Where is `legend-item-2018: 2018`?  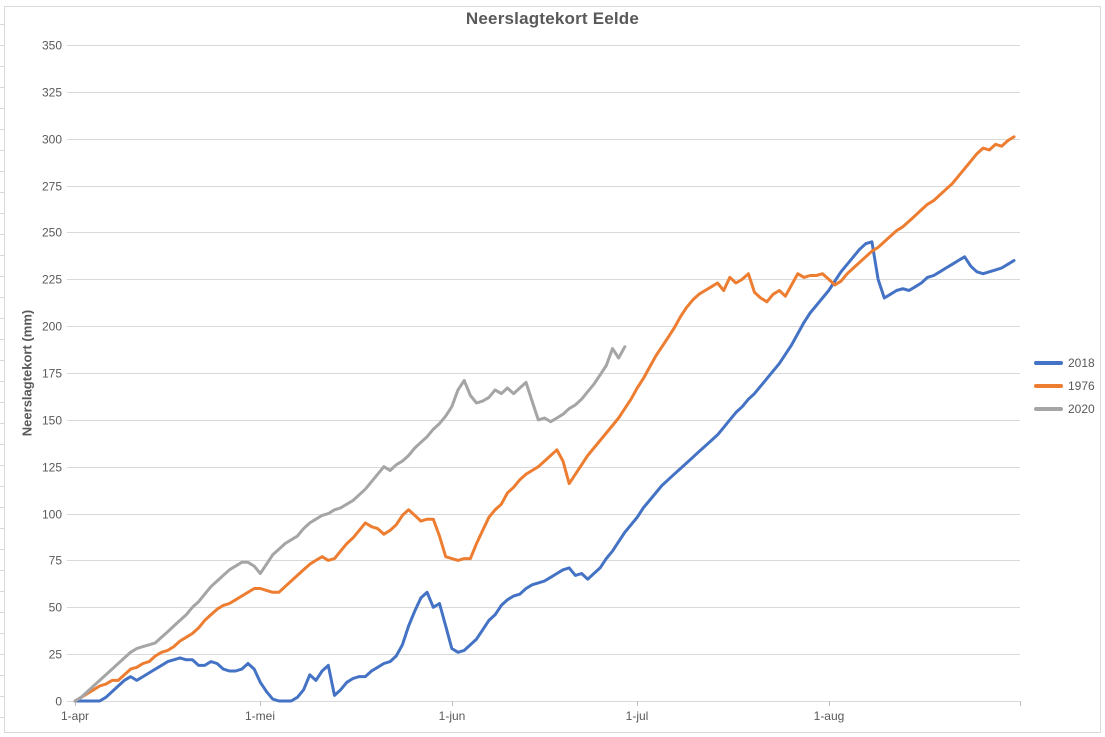
legend-item-2018: 2018 is located at coordinates (1064, 362).